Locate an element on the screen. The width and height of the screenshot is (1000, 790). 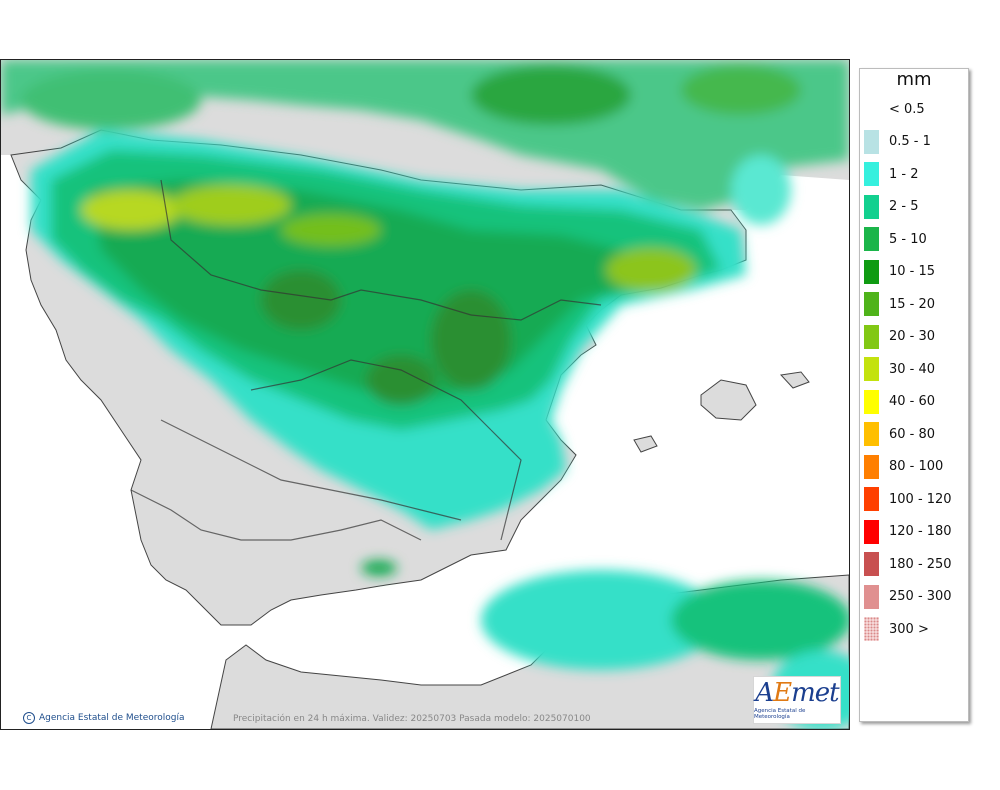
agency-credit-text: Agencia Estatal de Meteorología is located at coordinates (112, 718).